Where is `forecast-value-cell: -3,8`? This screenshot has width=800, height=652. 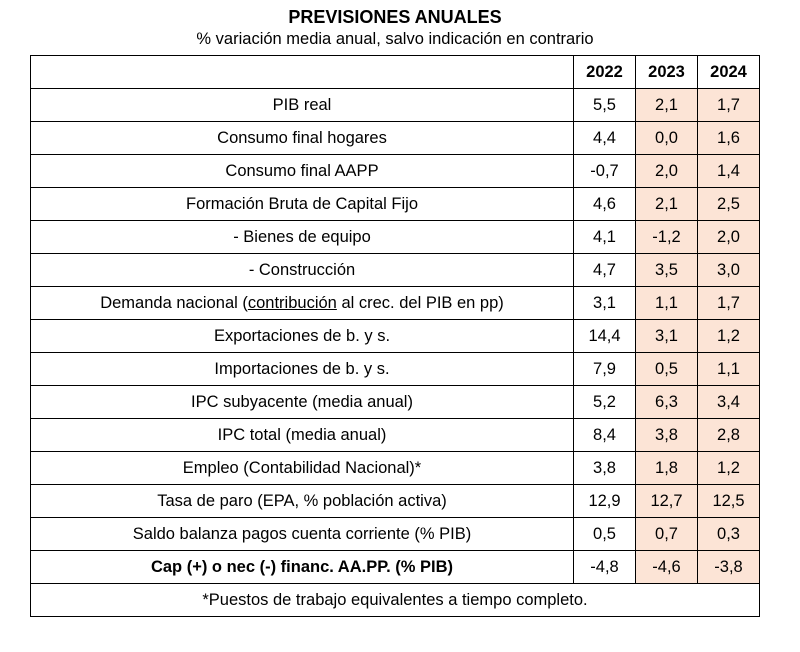 forecast-value-cell: -3,8 is located at coordinates (728, 567).